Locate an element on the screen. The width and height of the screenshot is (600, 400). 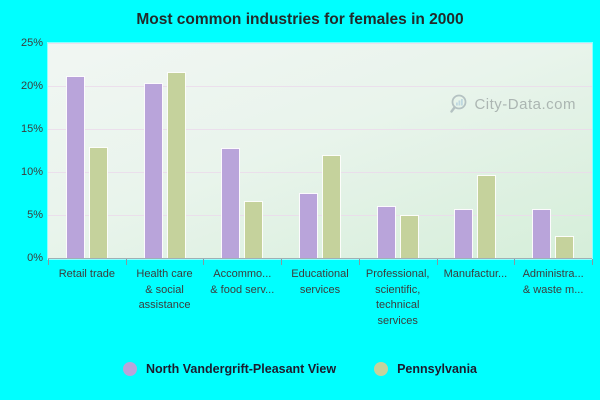
bar-series2-cat6 is located at coordinates (487, 216).